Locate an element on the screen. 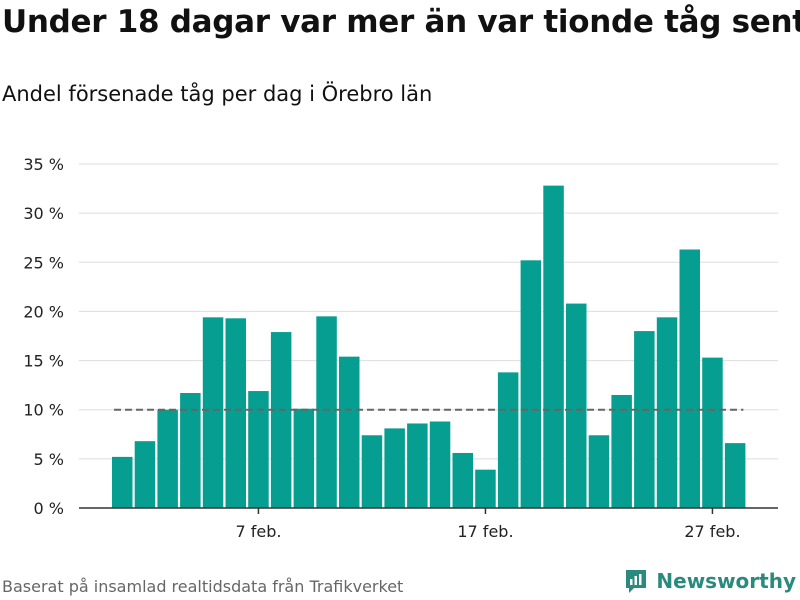 The image size is (800, 600). y-tick-label: 5 % is located at coordinates (49, 459).